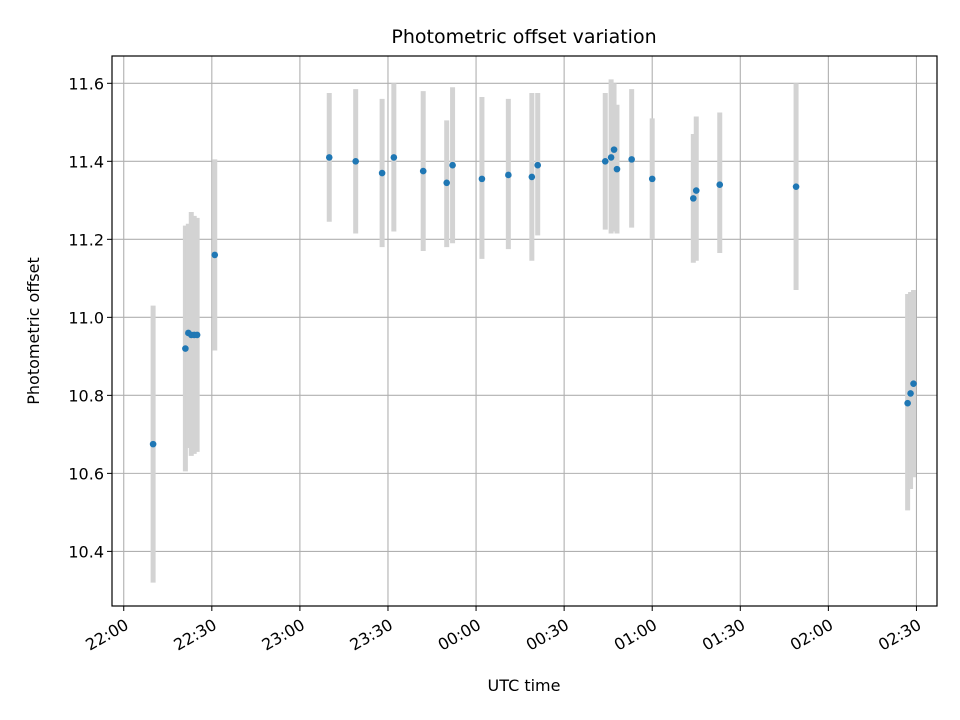 The image size is (960, 720). What do you see at coordinates (86, 239) in the screenshot?
I see `y-tick-label: 11.2` at bounding box center [86, 239].